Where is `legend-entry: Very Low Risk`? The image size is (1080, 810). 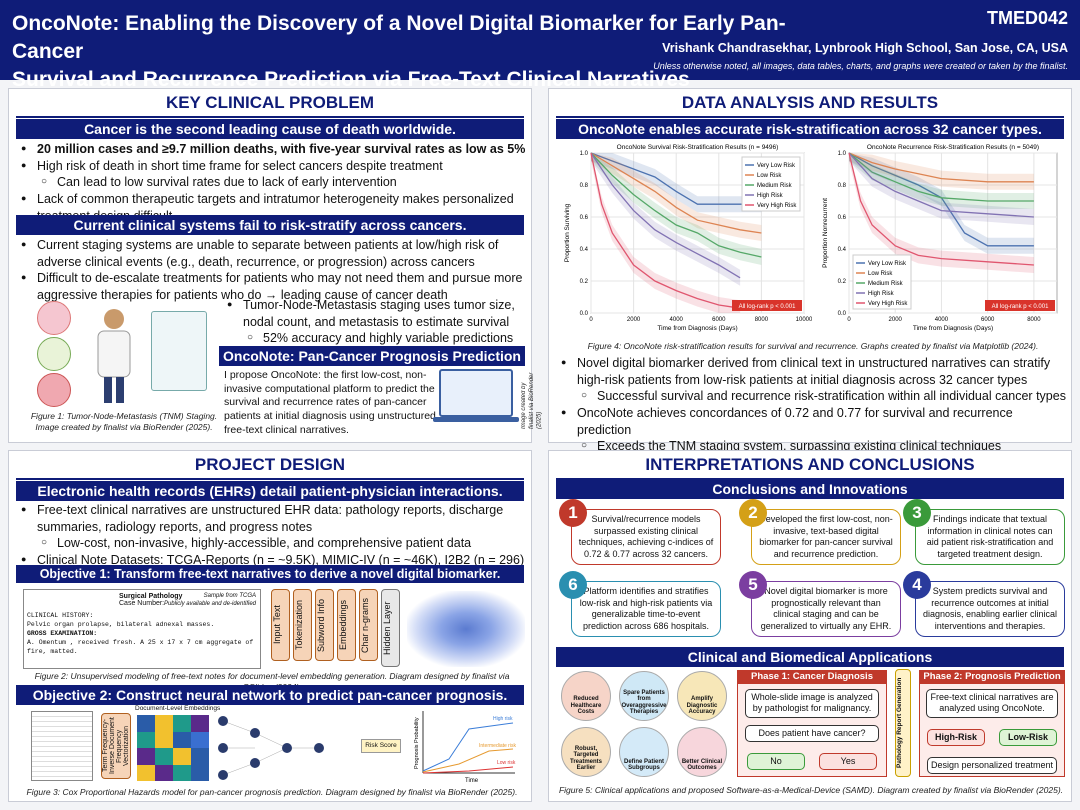 legend-entry: Very Low Risk is located at coordinates (776, 166).